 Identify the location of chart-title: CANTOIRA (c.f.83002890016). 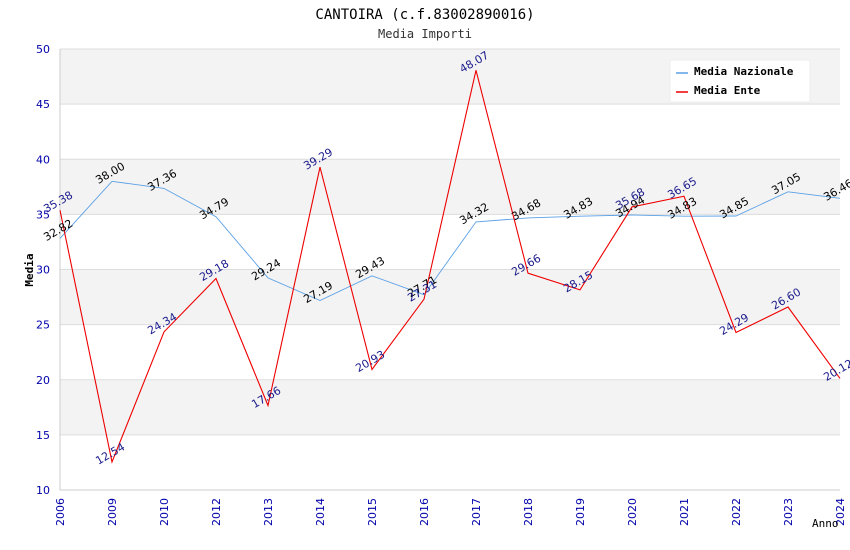
(424, 15).